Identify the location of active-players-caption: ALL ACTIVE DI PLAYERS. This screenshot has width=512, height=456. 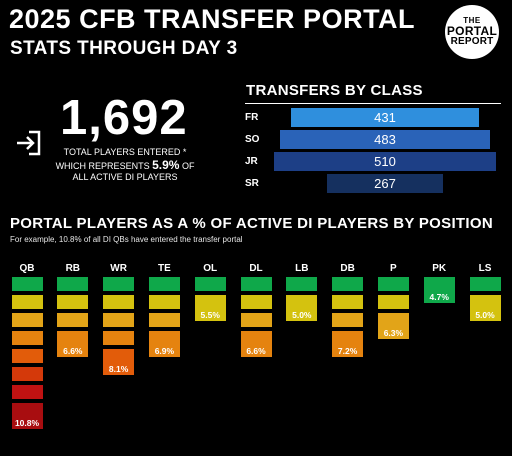
(125, 177).